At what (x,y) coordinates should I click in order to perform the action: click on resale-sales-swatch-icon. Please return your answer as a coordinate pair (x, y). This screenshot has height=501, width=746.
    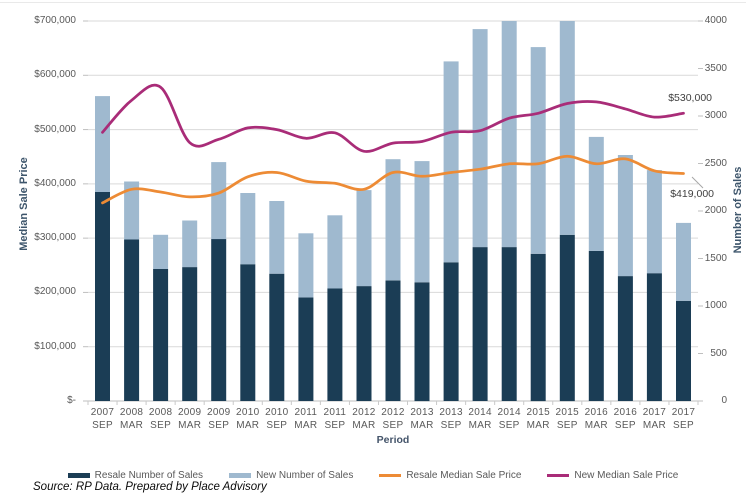
    Looking at the image, I should click on (78, 475).